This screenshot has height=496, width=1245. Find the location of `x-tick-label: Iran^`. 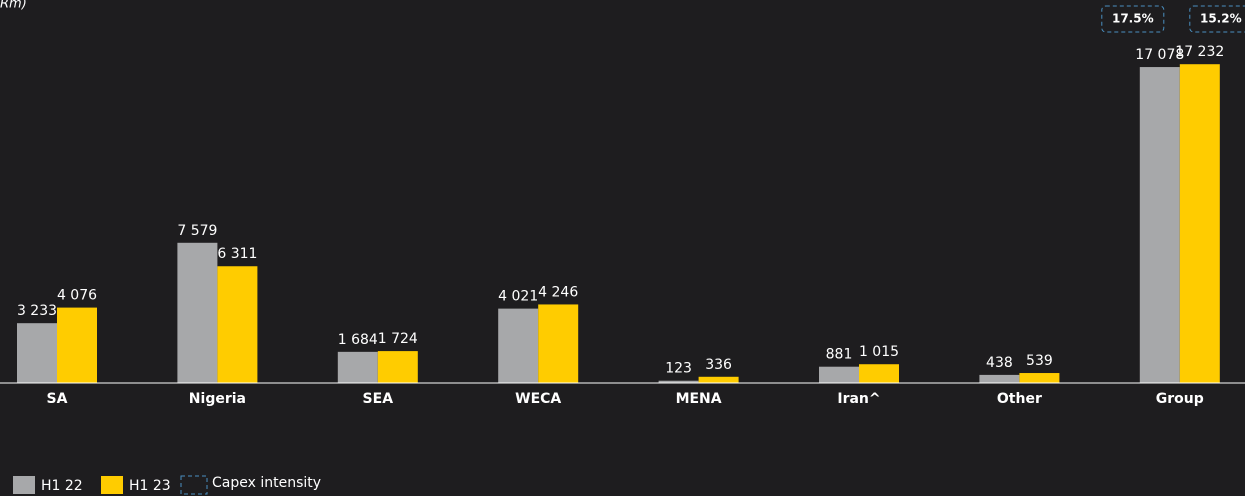

x-tick-label: Iran^ is located at coordinates (858, 399).